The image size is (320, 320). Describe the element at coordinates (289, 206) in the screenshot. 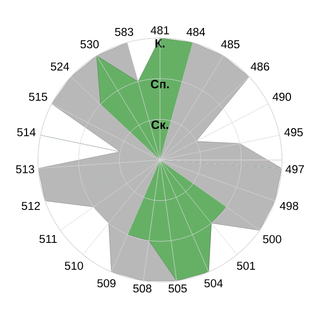

I see `spoke-label: 498` at that location.